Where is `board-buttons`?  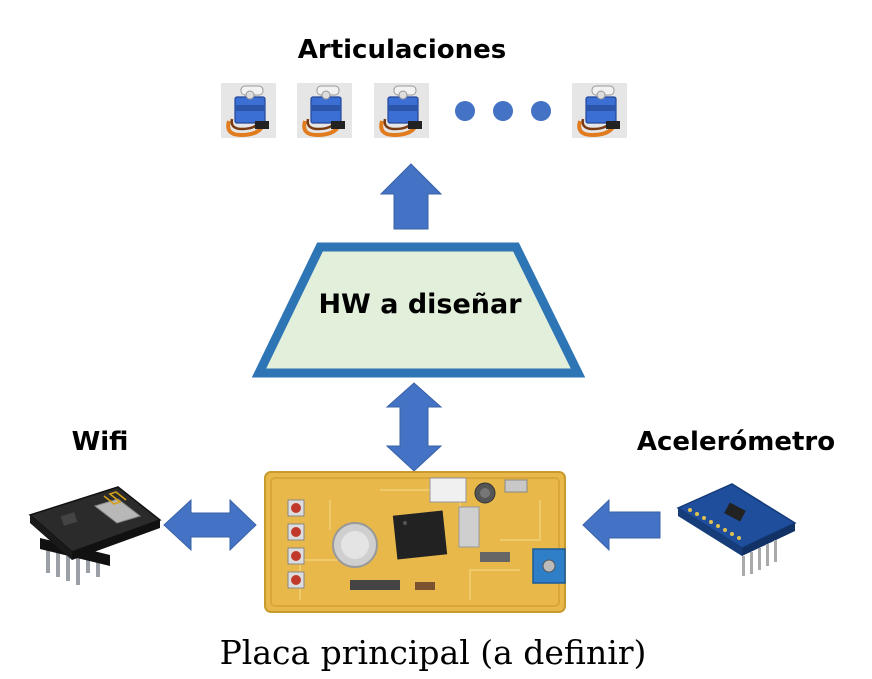
board-buttons is located at coordinates (296, 544).